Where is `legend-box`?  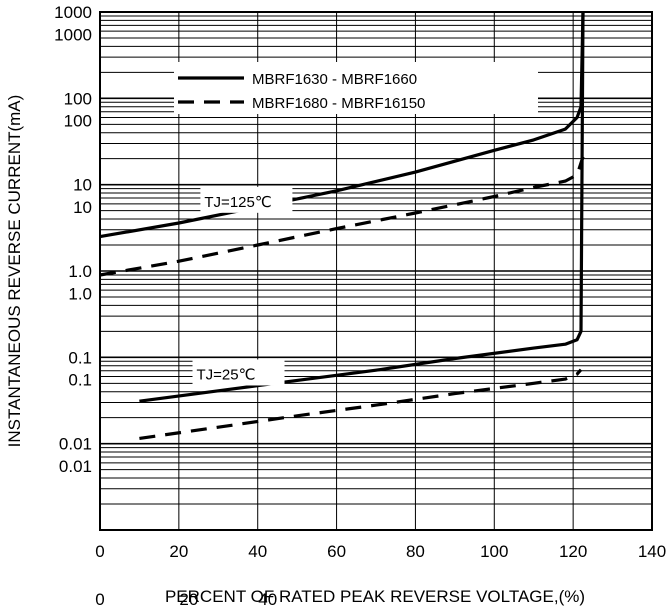
legend-box is located at coordinates (356, 88).